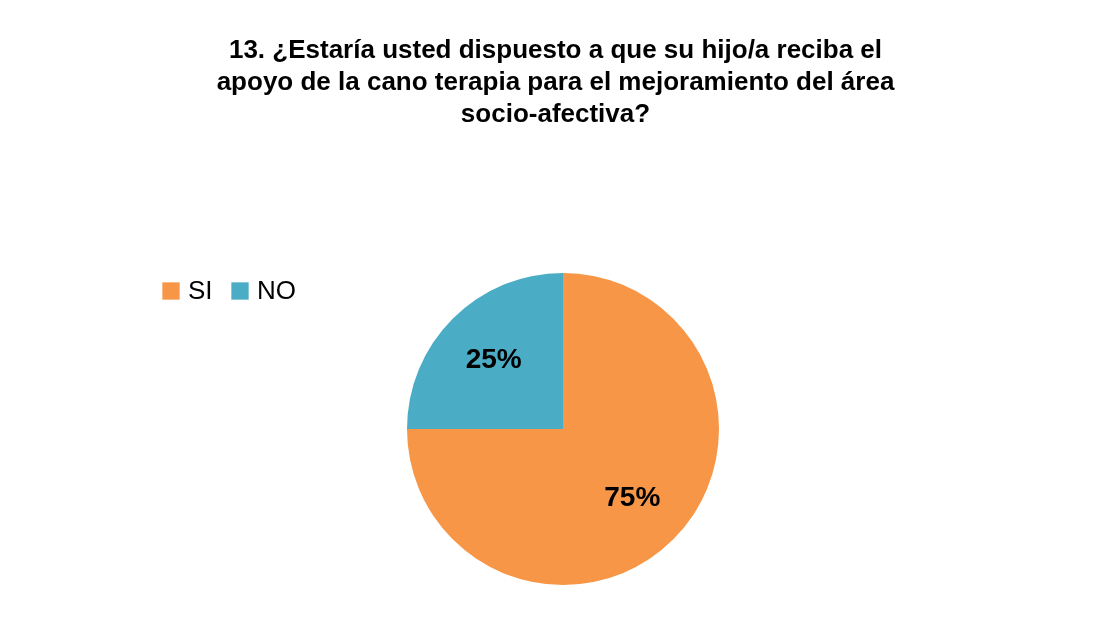 The image size is (1111, 637). What do you see at coordinates (632, 497) in the screenshot?
I see `data-label: 75%` at bounding box center [632, 497].